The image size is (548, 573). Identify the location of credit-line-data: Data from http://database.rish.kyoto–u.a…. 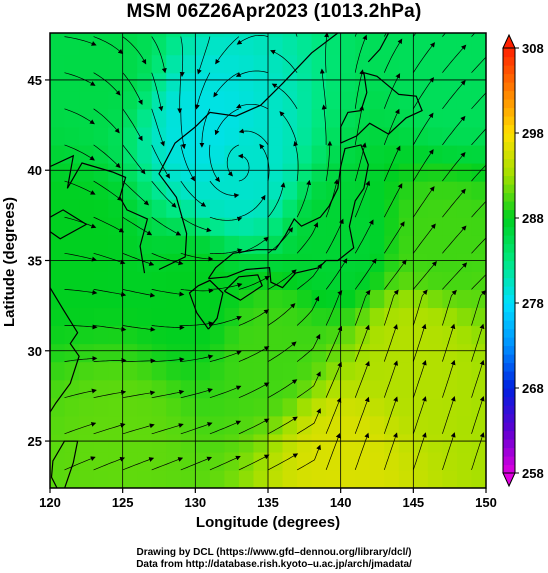
(274, 564).